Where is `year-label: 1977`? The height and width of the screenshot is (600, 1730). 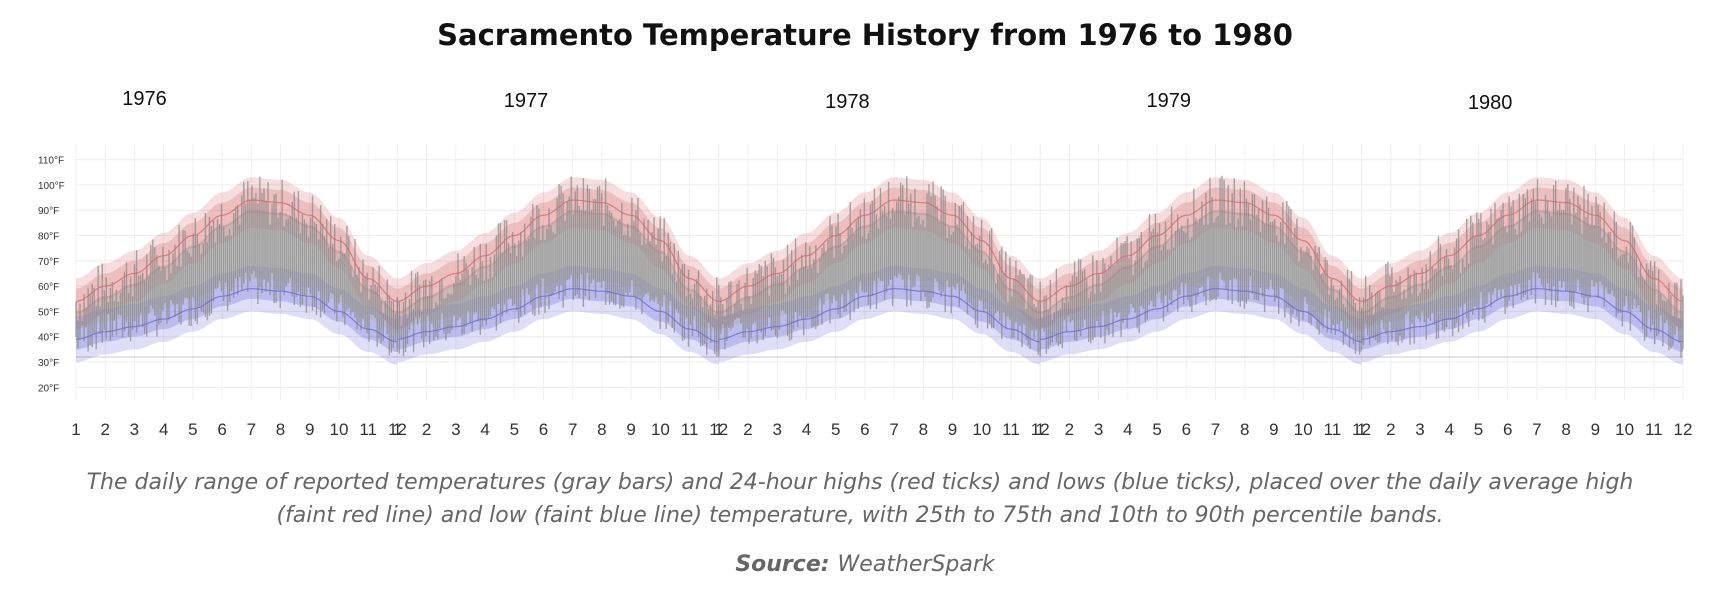 year-label: 1977 is located at coordinates (526, 101).